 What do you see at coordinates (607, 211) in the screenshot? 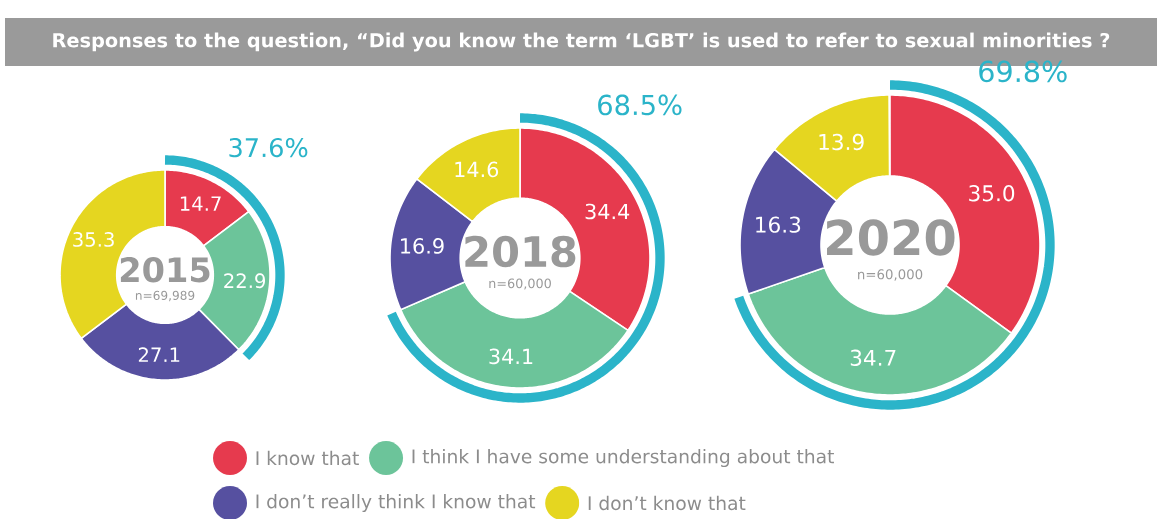
I see `data-label: 34.4` at bounding box center [607, 211].